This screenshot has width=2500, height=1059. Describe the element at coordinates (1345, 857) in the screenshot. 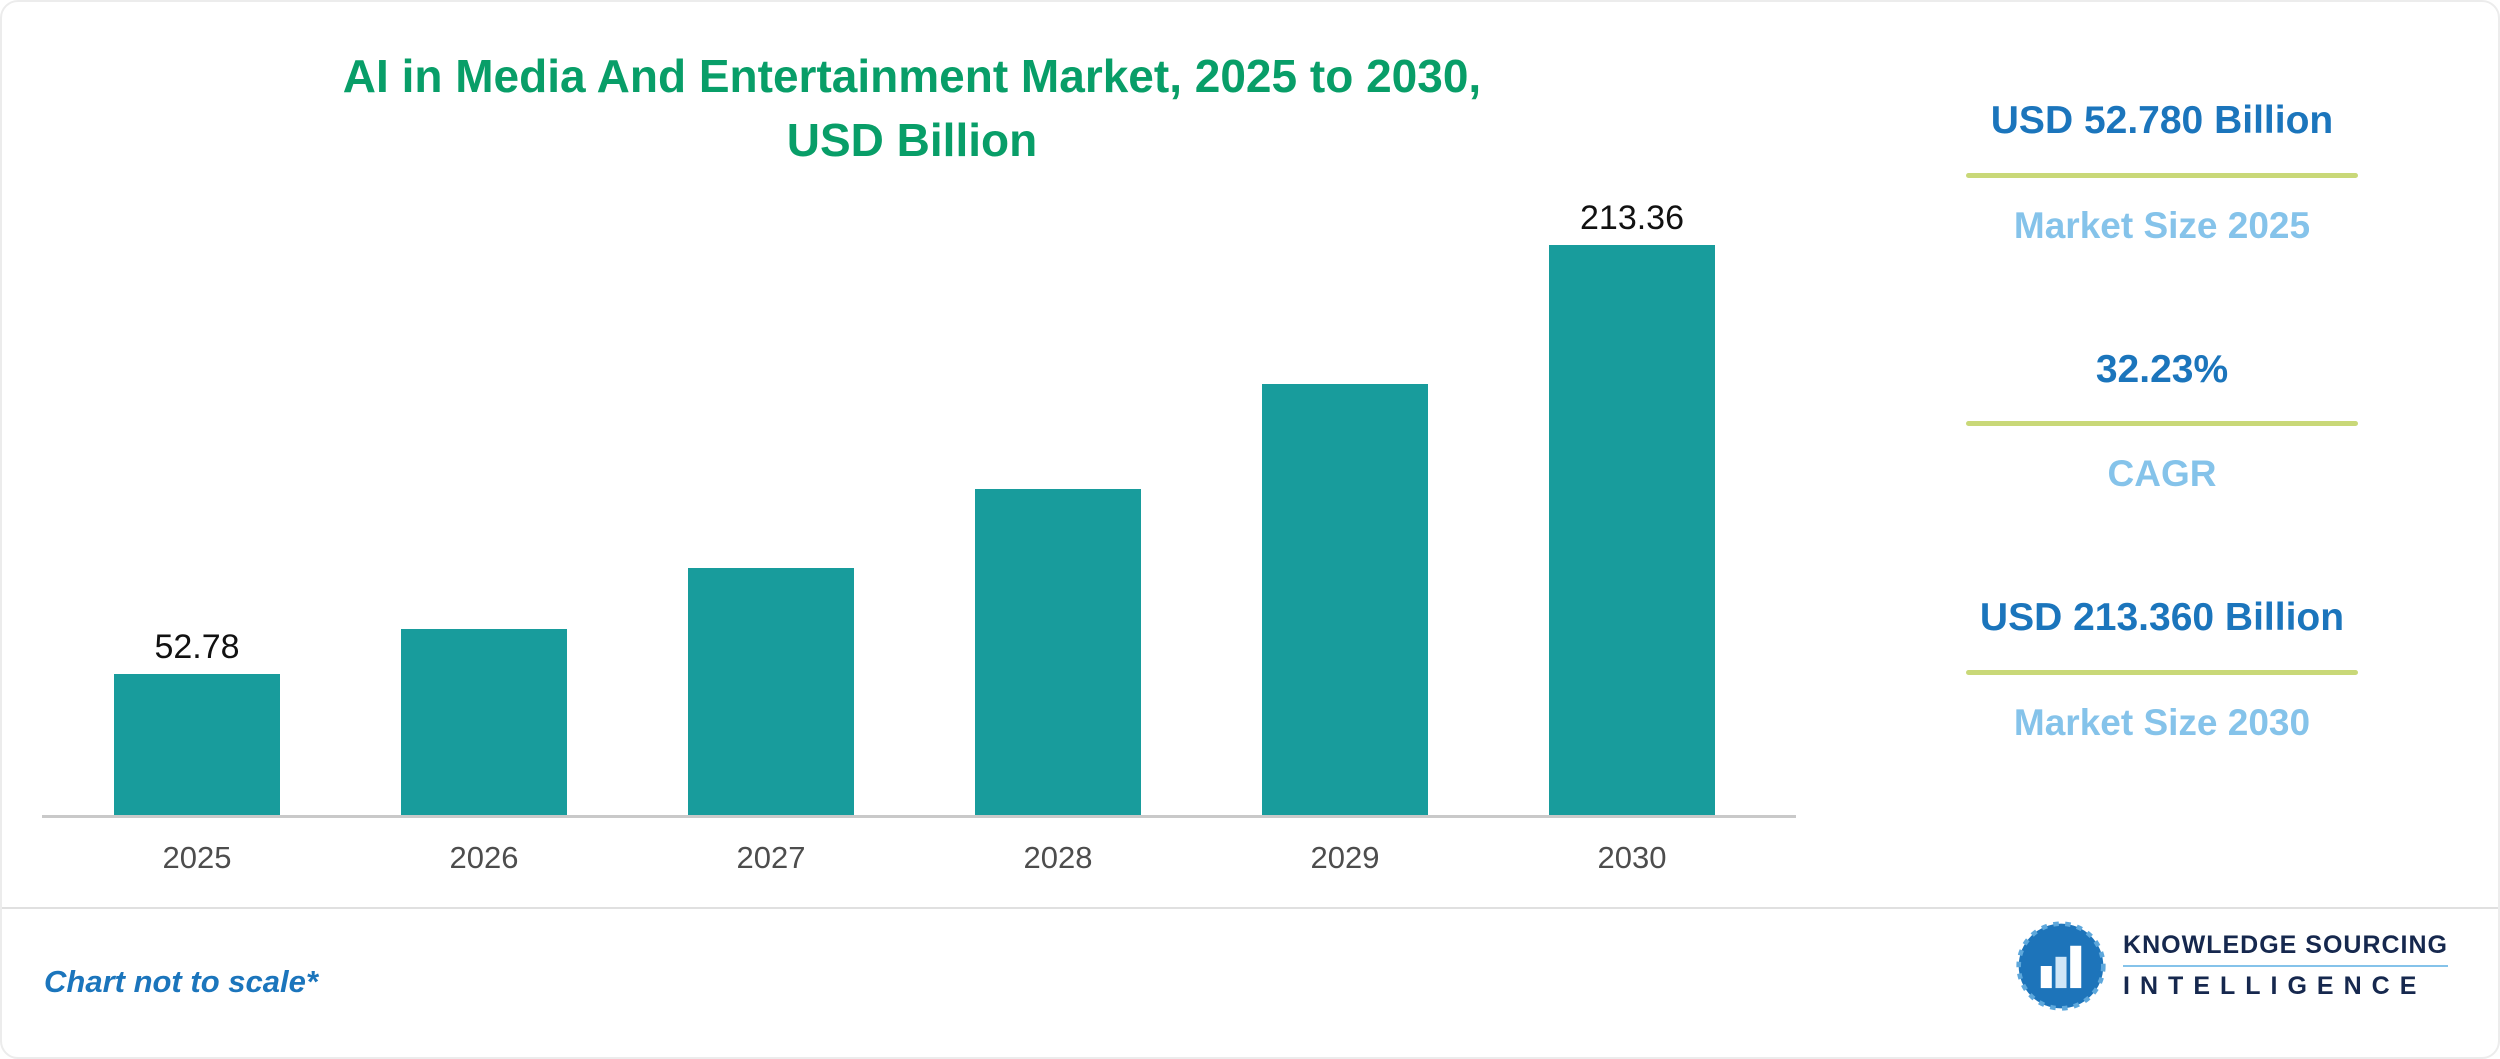

I see `x-axis-tick-label: 2029` at that location.